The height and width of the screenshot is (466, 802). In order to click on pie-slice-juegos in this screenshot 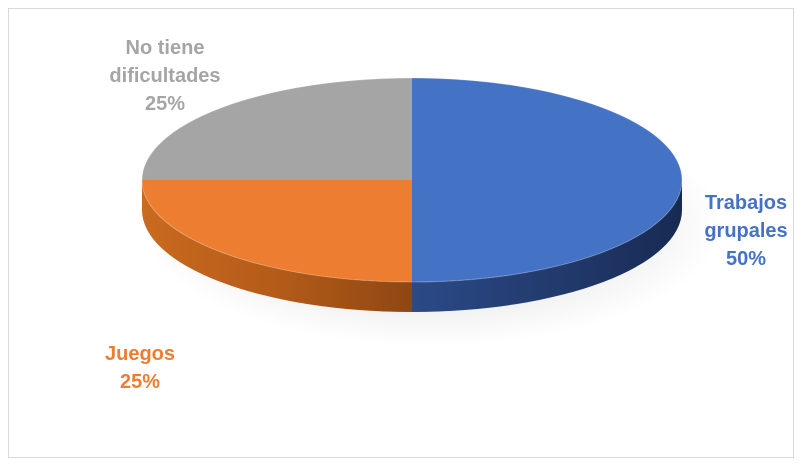, I will do `click(277, 231)`.